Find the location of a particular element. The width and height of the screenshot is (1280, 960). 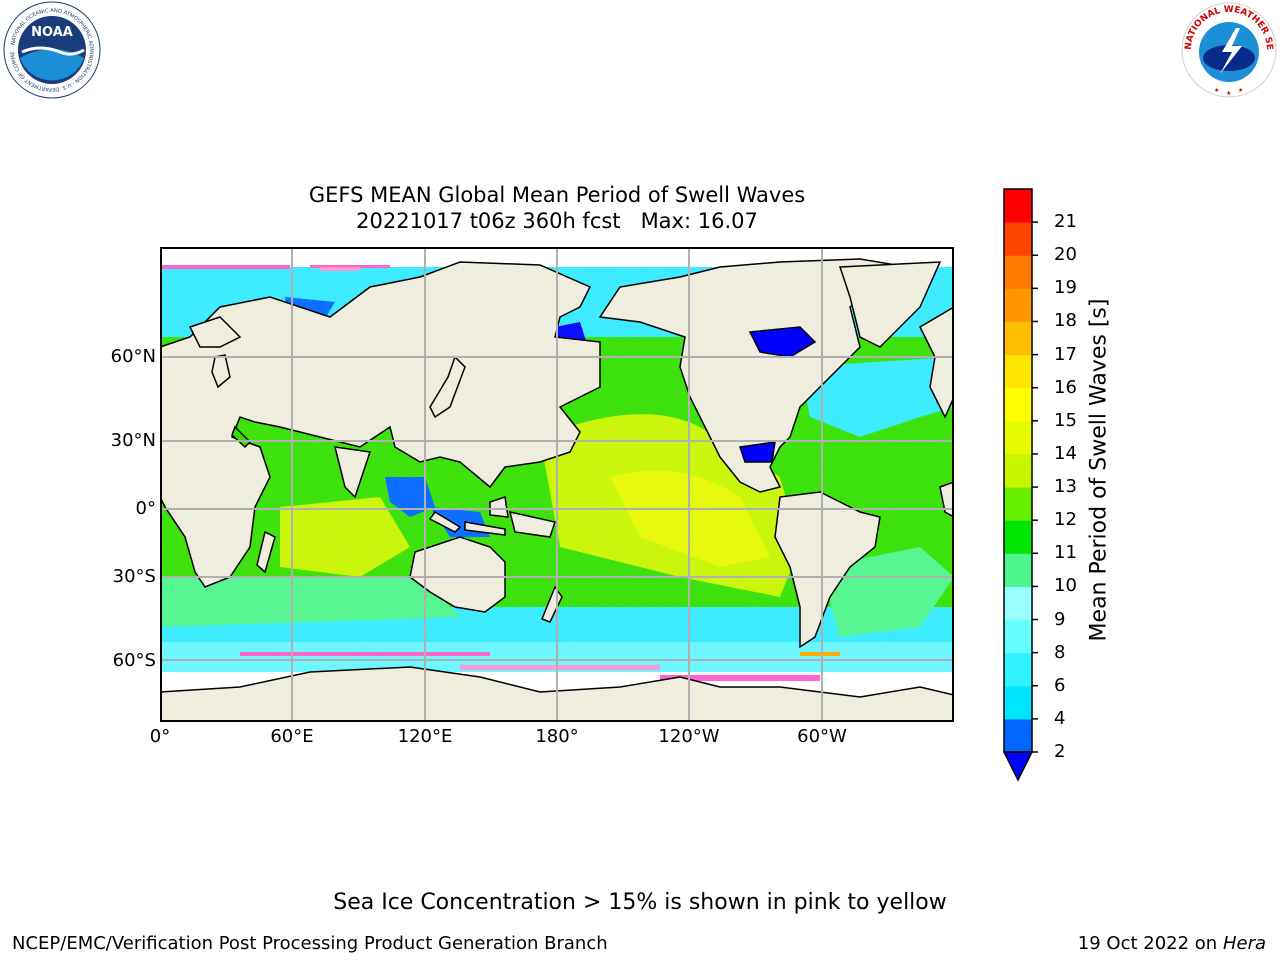

lat-label-30n: 30°N is located at coordinates (133, 440).